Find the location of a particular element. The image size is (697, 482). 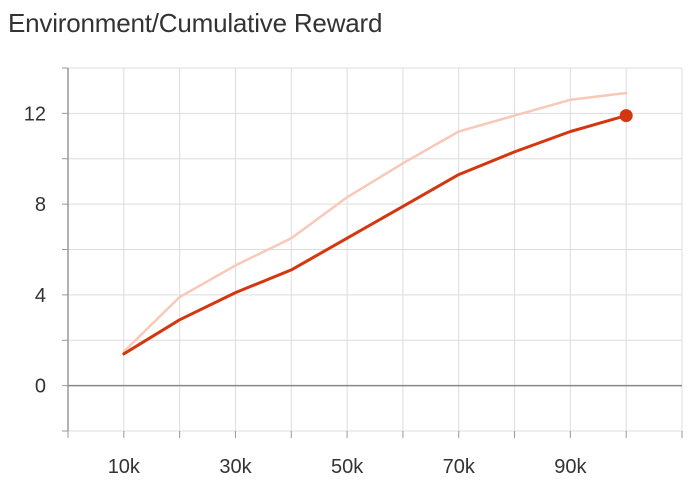

y-tick-label: 12 is located at coordinates (35, 114).